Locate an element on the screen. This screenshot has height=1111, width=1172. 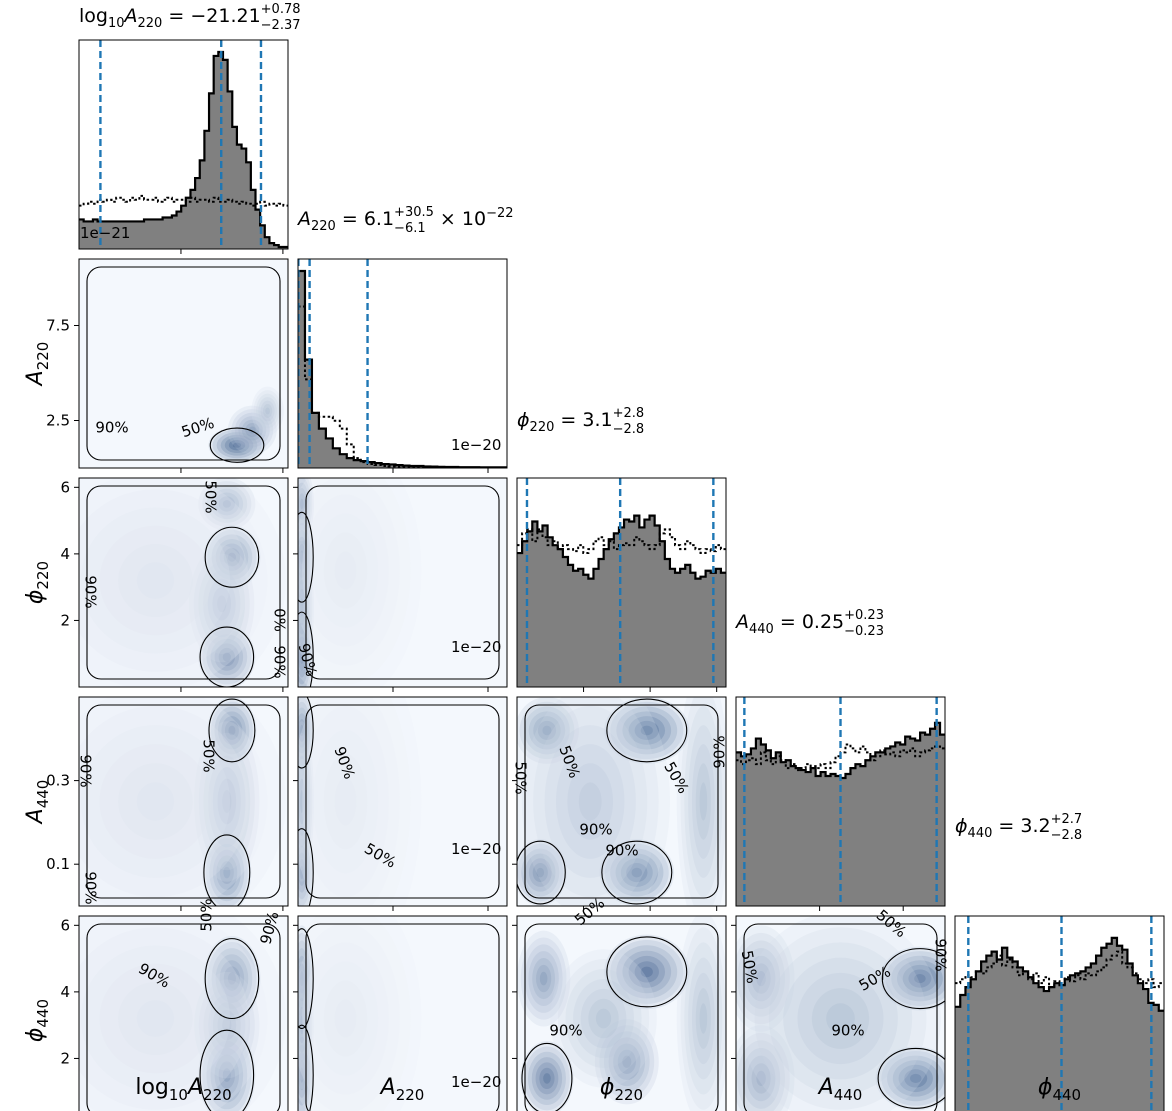
title-suffix-sup: −22 is located at coordinates (499, 213).